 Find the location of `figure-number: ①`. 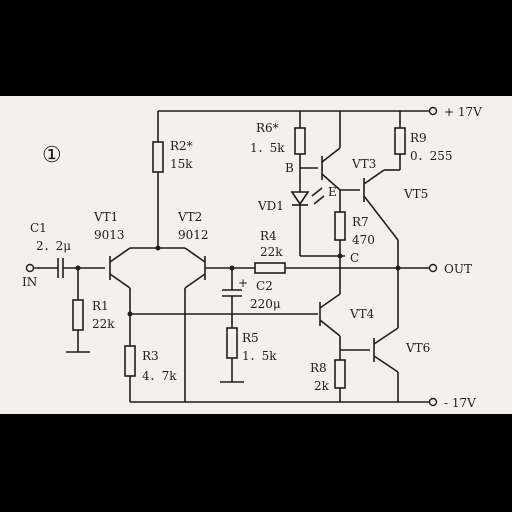

figure-number: ① is located at coordinates (52, 155).